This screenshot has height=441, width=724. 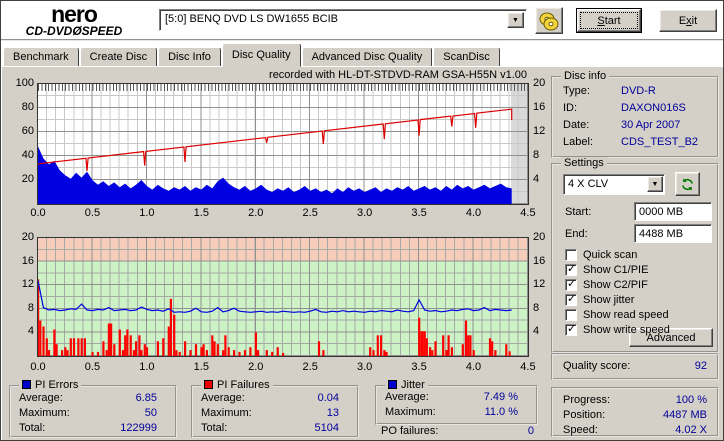 What do you see at coordinates (118, 57) in the screenshot?
I see `tab-create-disc: Create Disc` at bounding box center [118, 57].